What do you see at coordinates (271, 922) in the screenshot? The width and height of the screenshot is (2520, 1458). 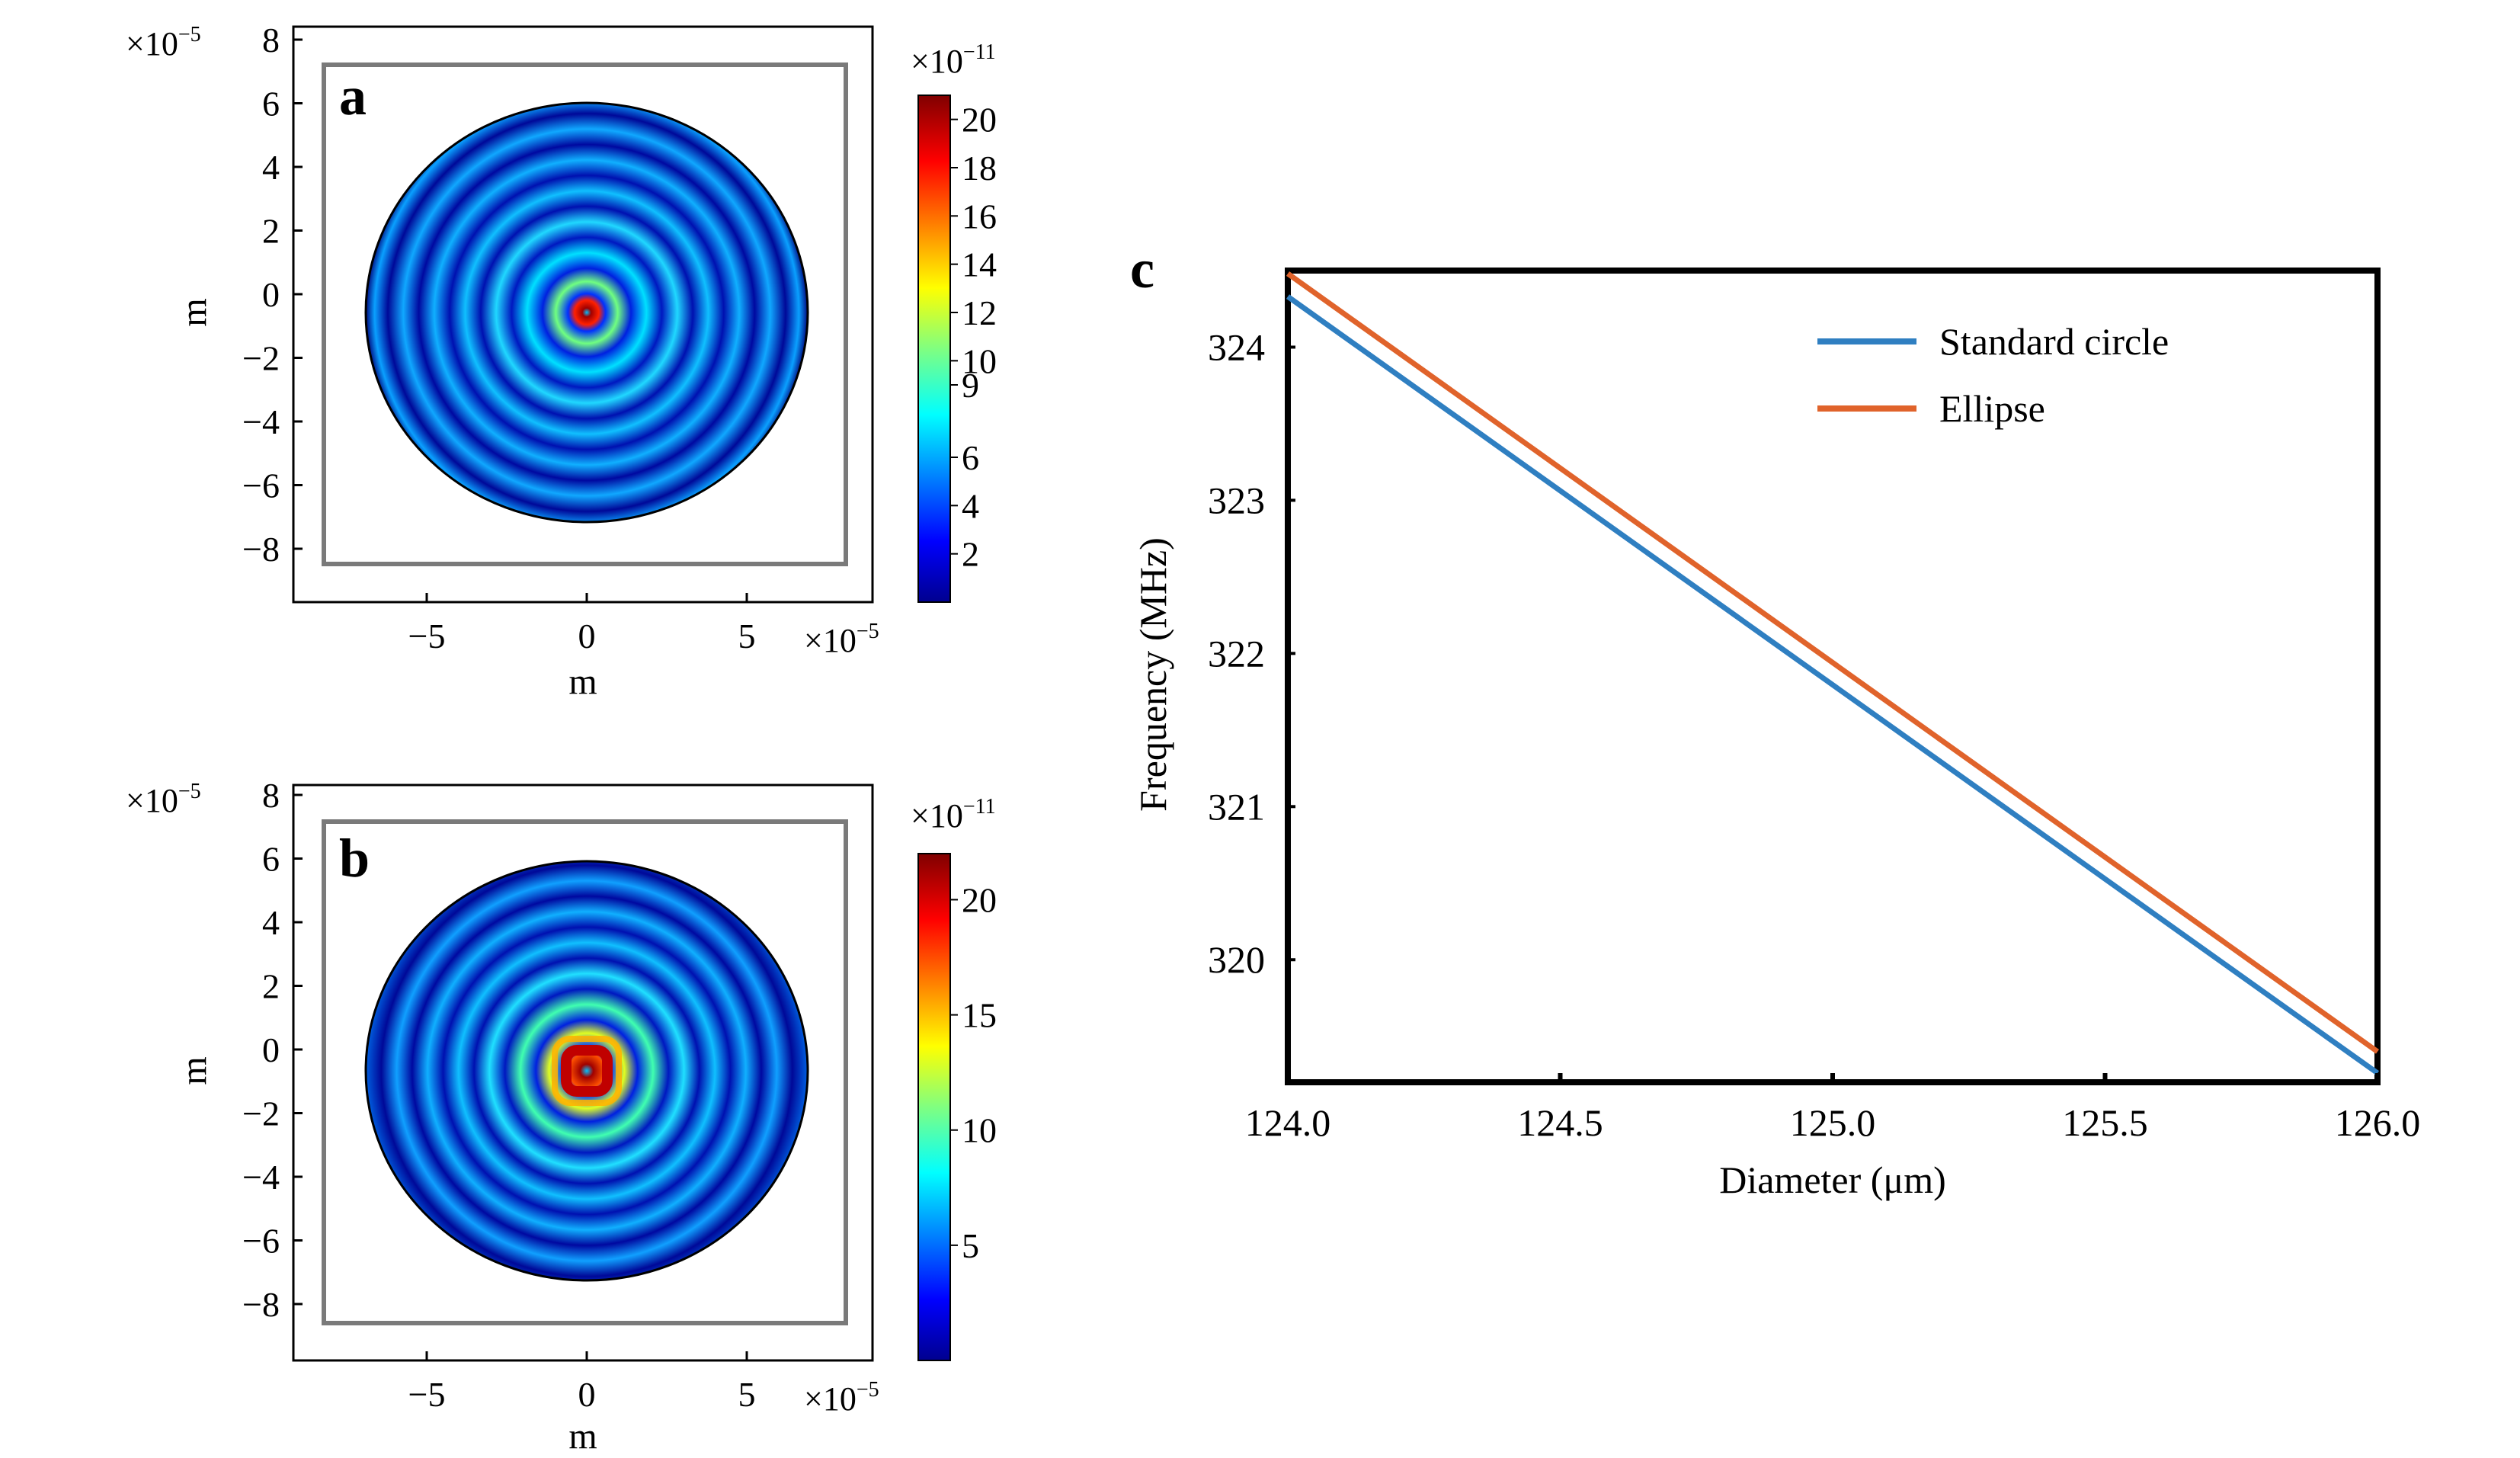 I see `panel-b-y-tick-label: 4` at bounding box center [271, 922].